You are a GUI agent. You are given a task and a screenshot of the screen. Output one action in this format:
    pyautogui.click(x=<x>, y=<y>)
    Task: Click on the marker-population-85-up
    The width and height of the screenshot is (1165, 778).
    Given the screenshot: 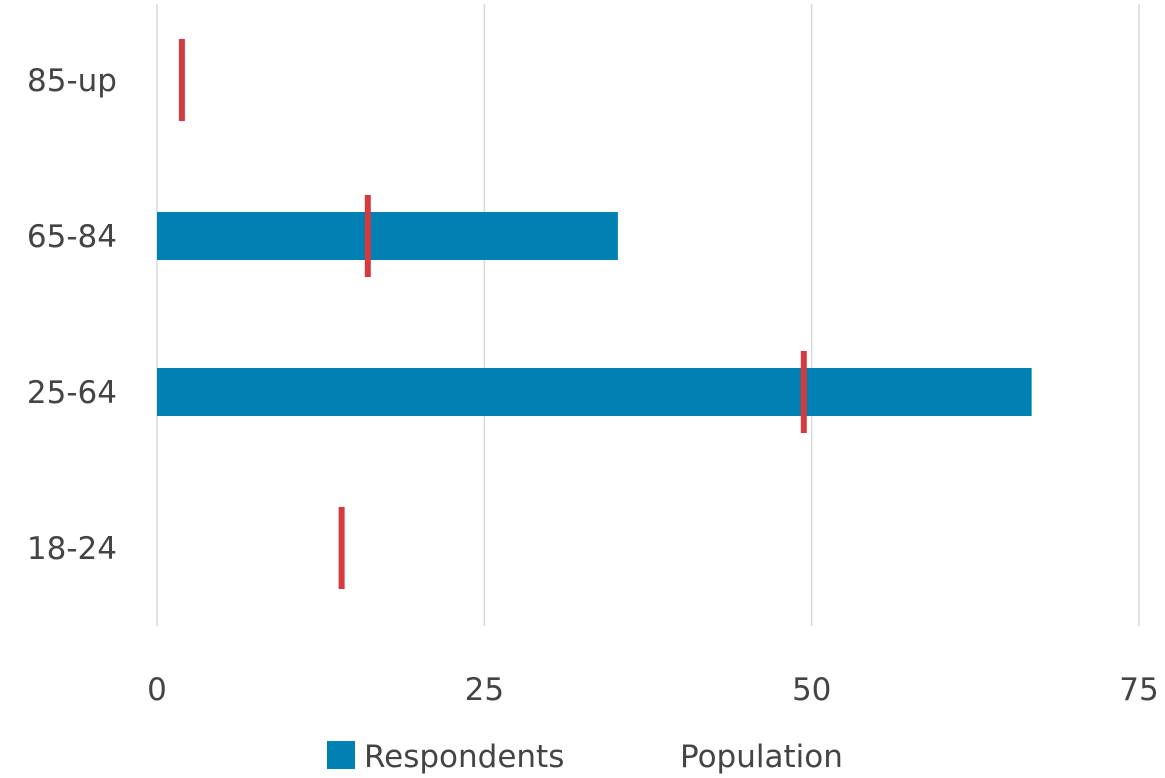 What is the action you would take?
    pyautogui.click(x=181, y=80)
    